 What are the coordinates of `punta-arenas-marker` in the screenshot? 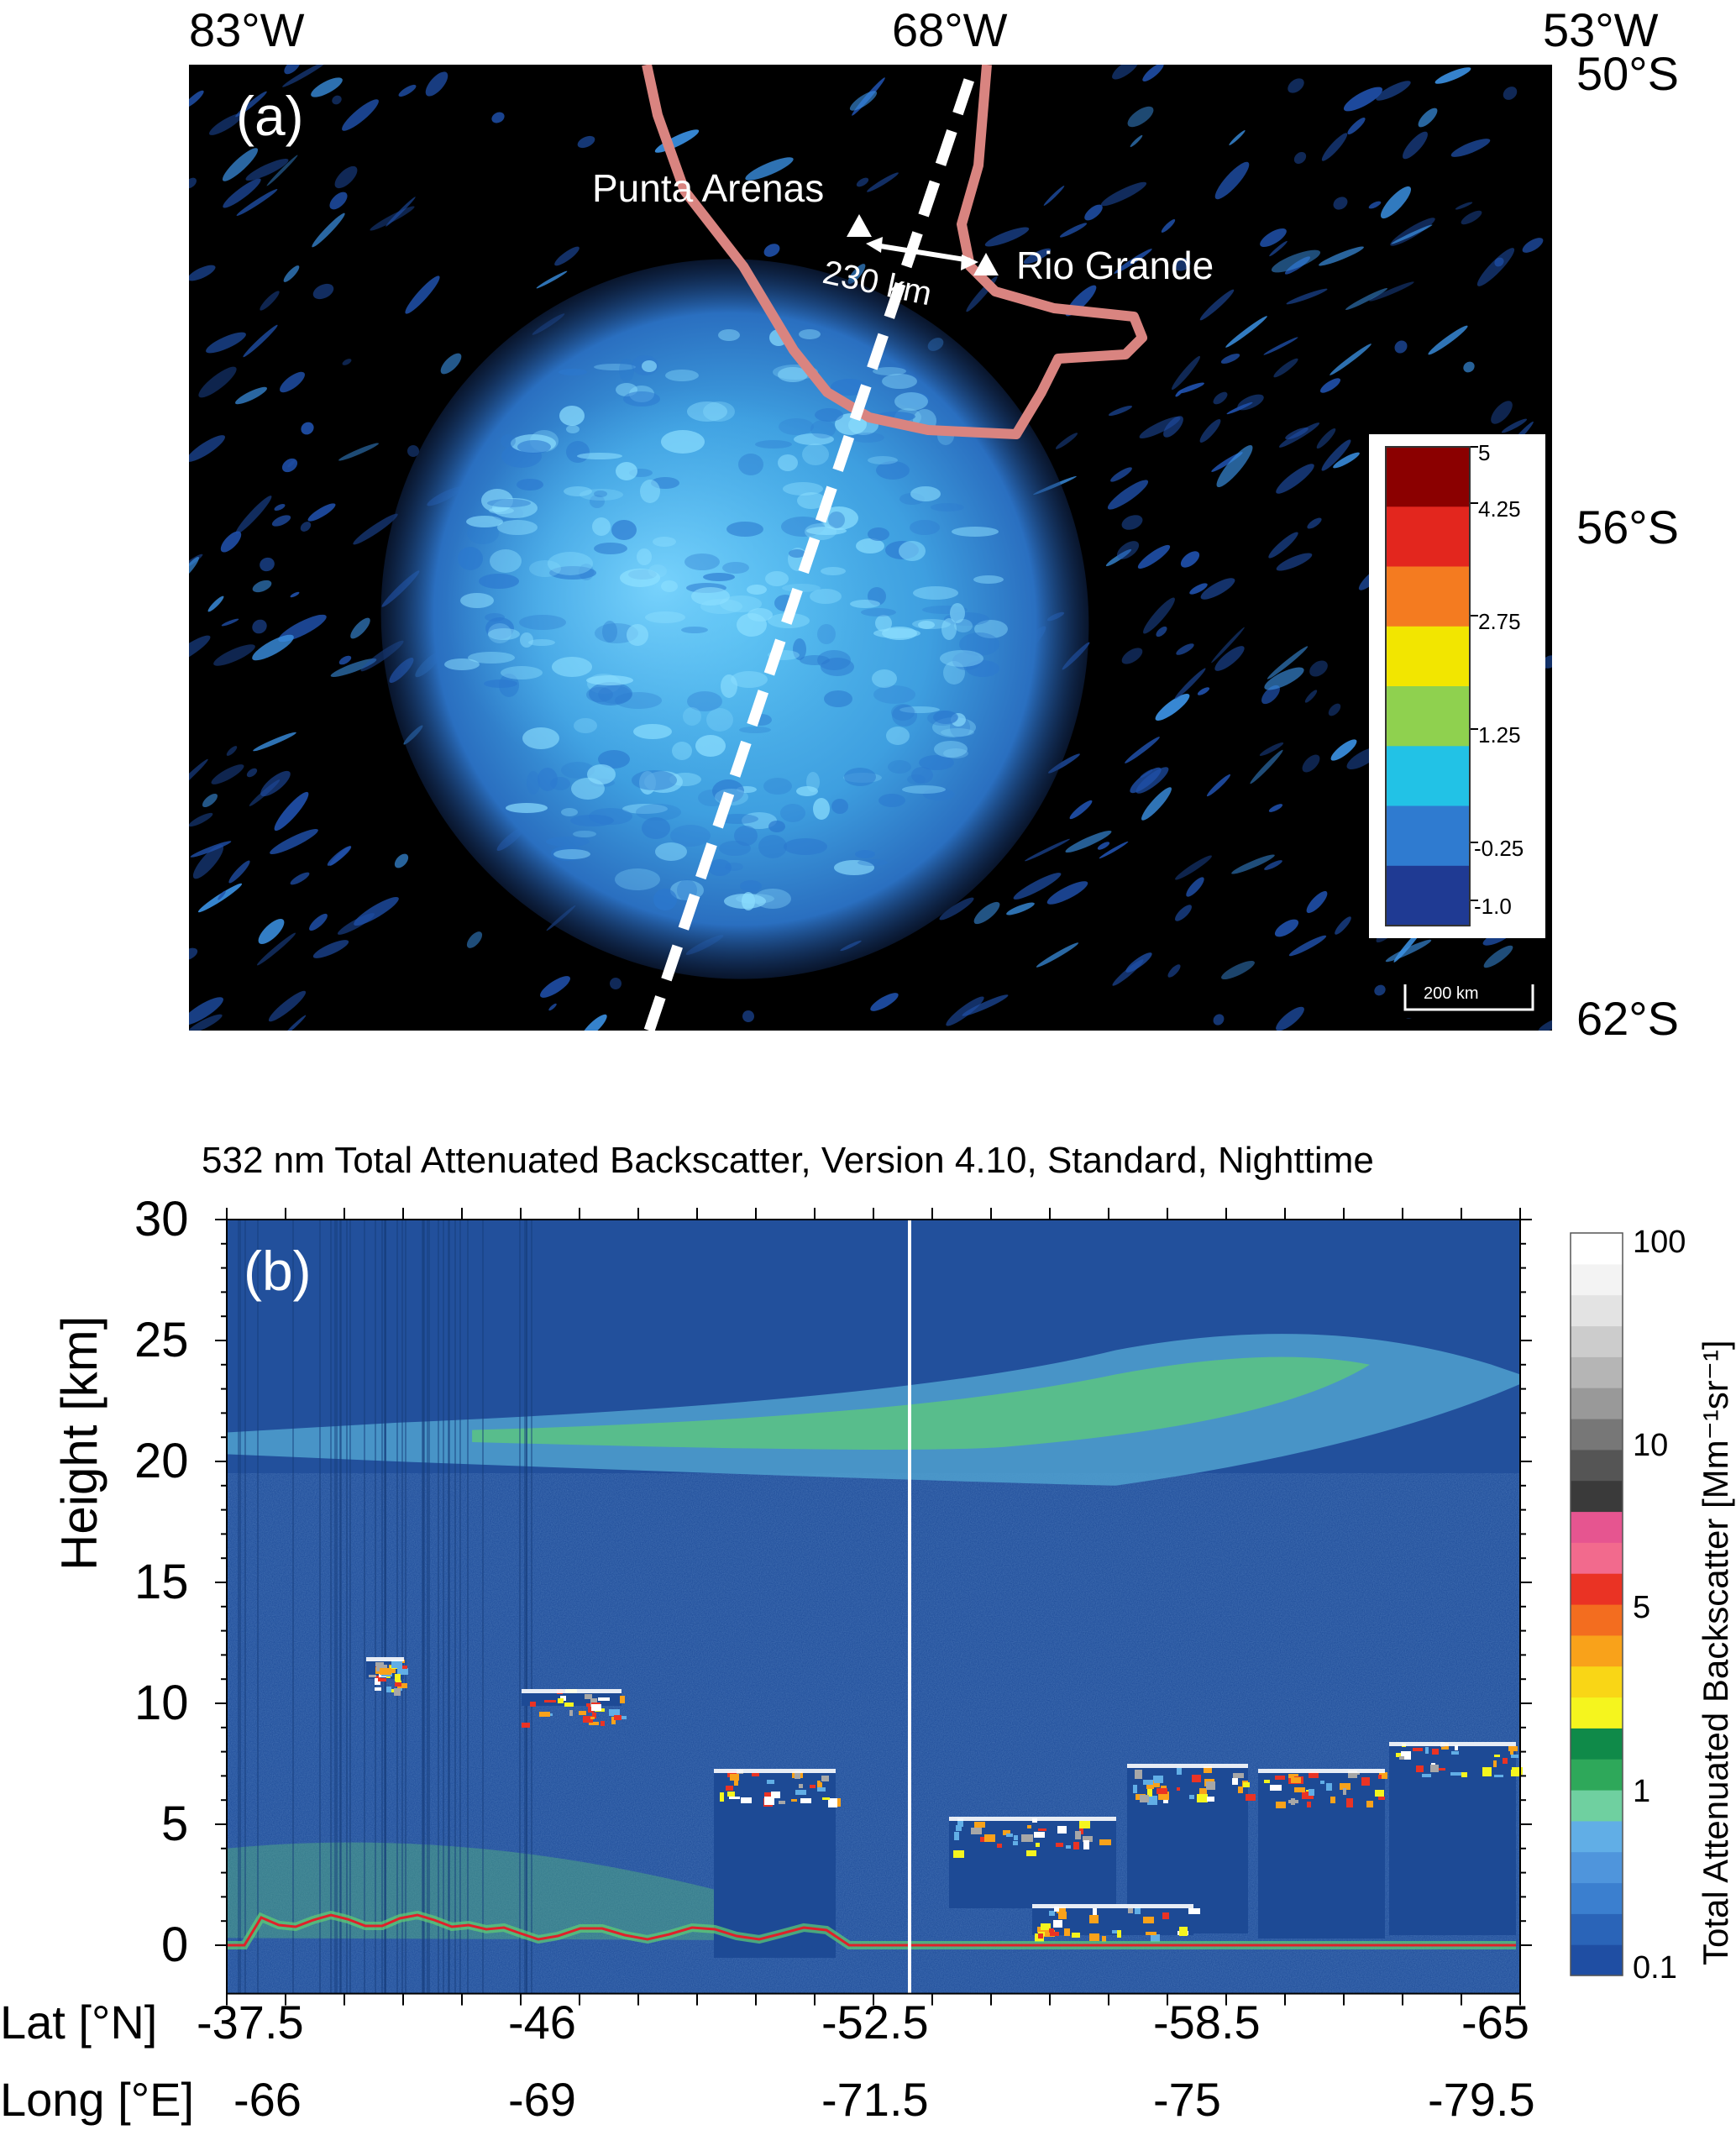 It's located at (859, 226).